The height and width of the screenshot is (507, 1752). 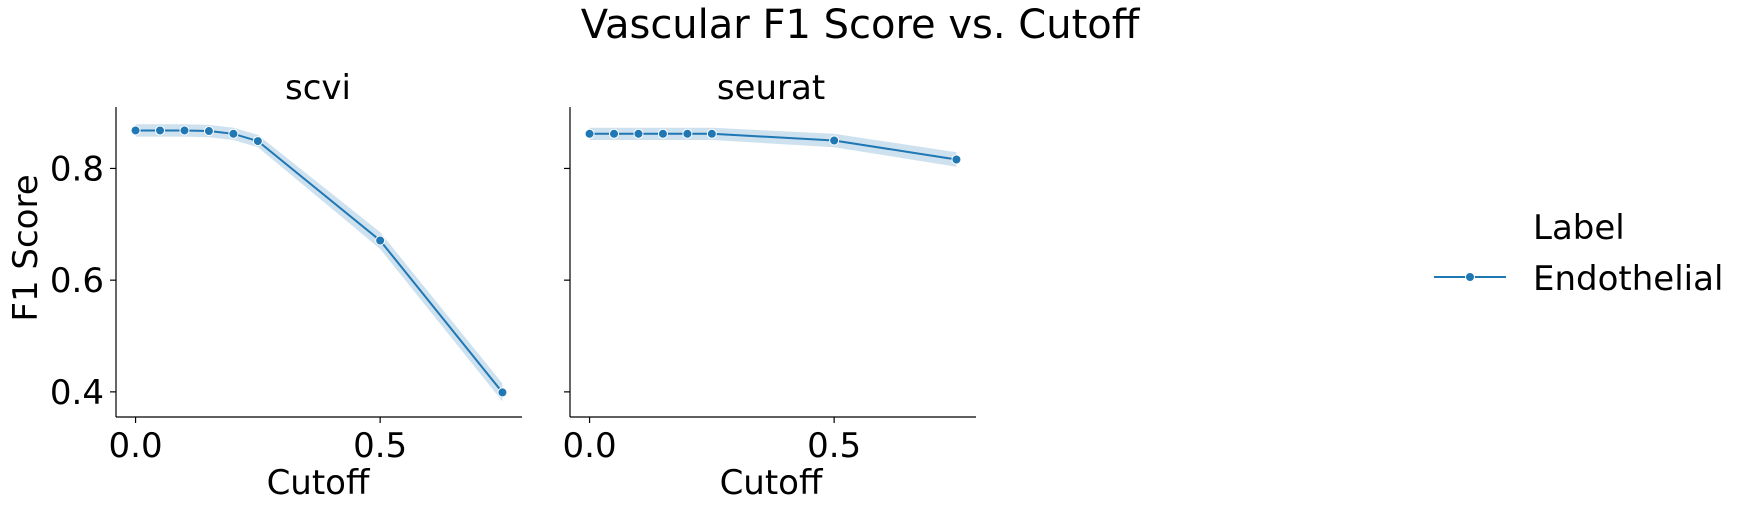 What do you see at coordinates (77, 169) in the screenshot?
I see `y-tick-label: 0.8` at bounding box center [77, 169].